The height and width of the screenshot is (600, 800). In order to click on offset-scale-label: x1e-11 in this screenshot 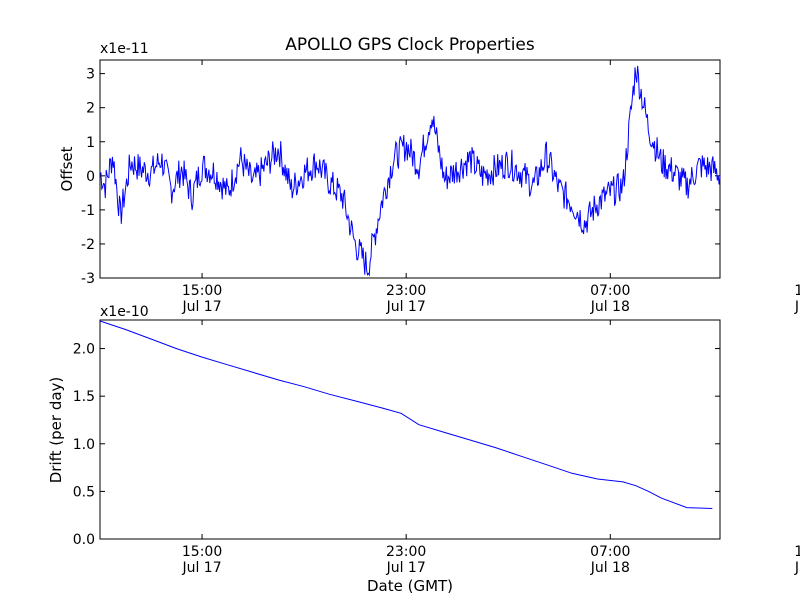, I will do `click(124, 49)`.